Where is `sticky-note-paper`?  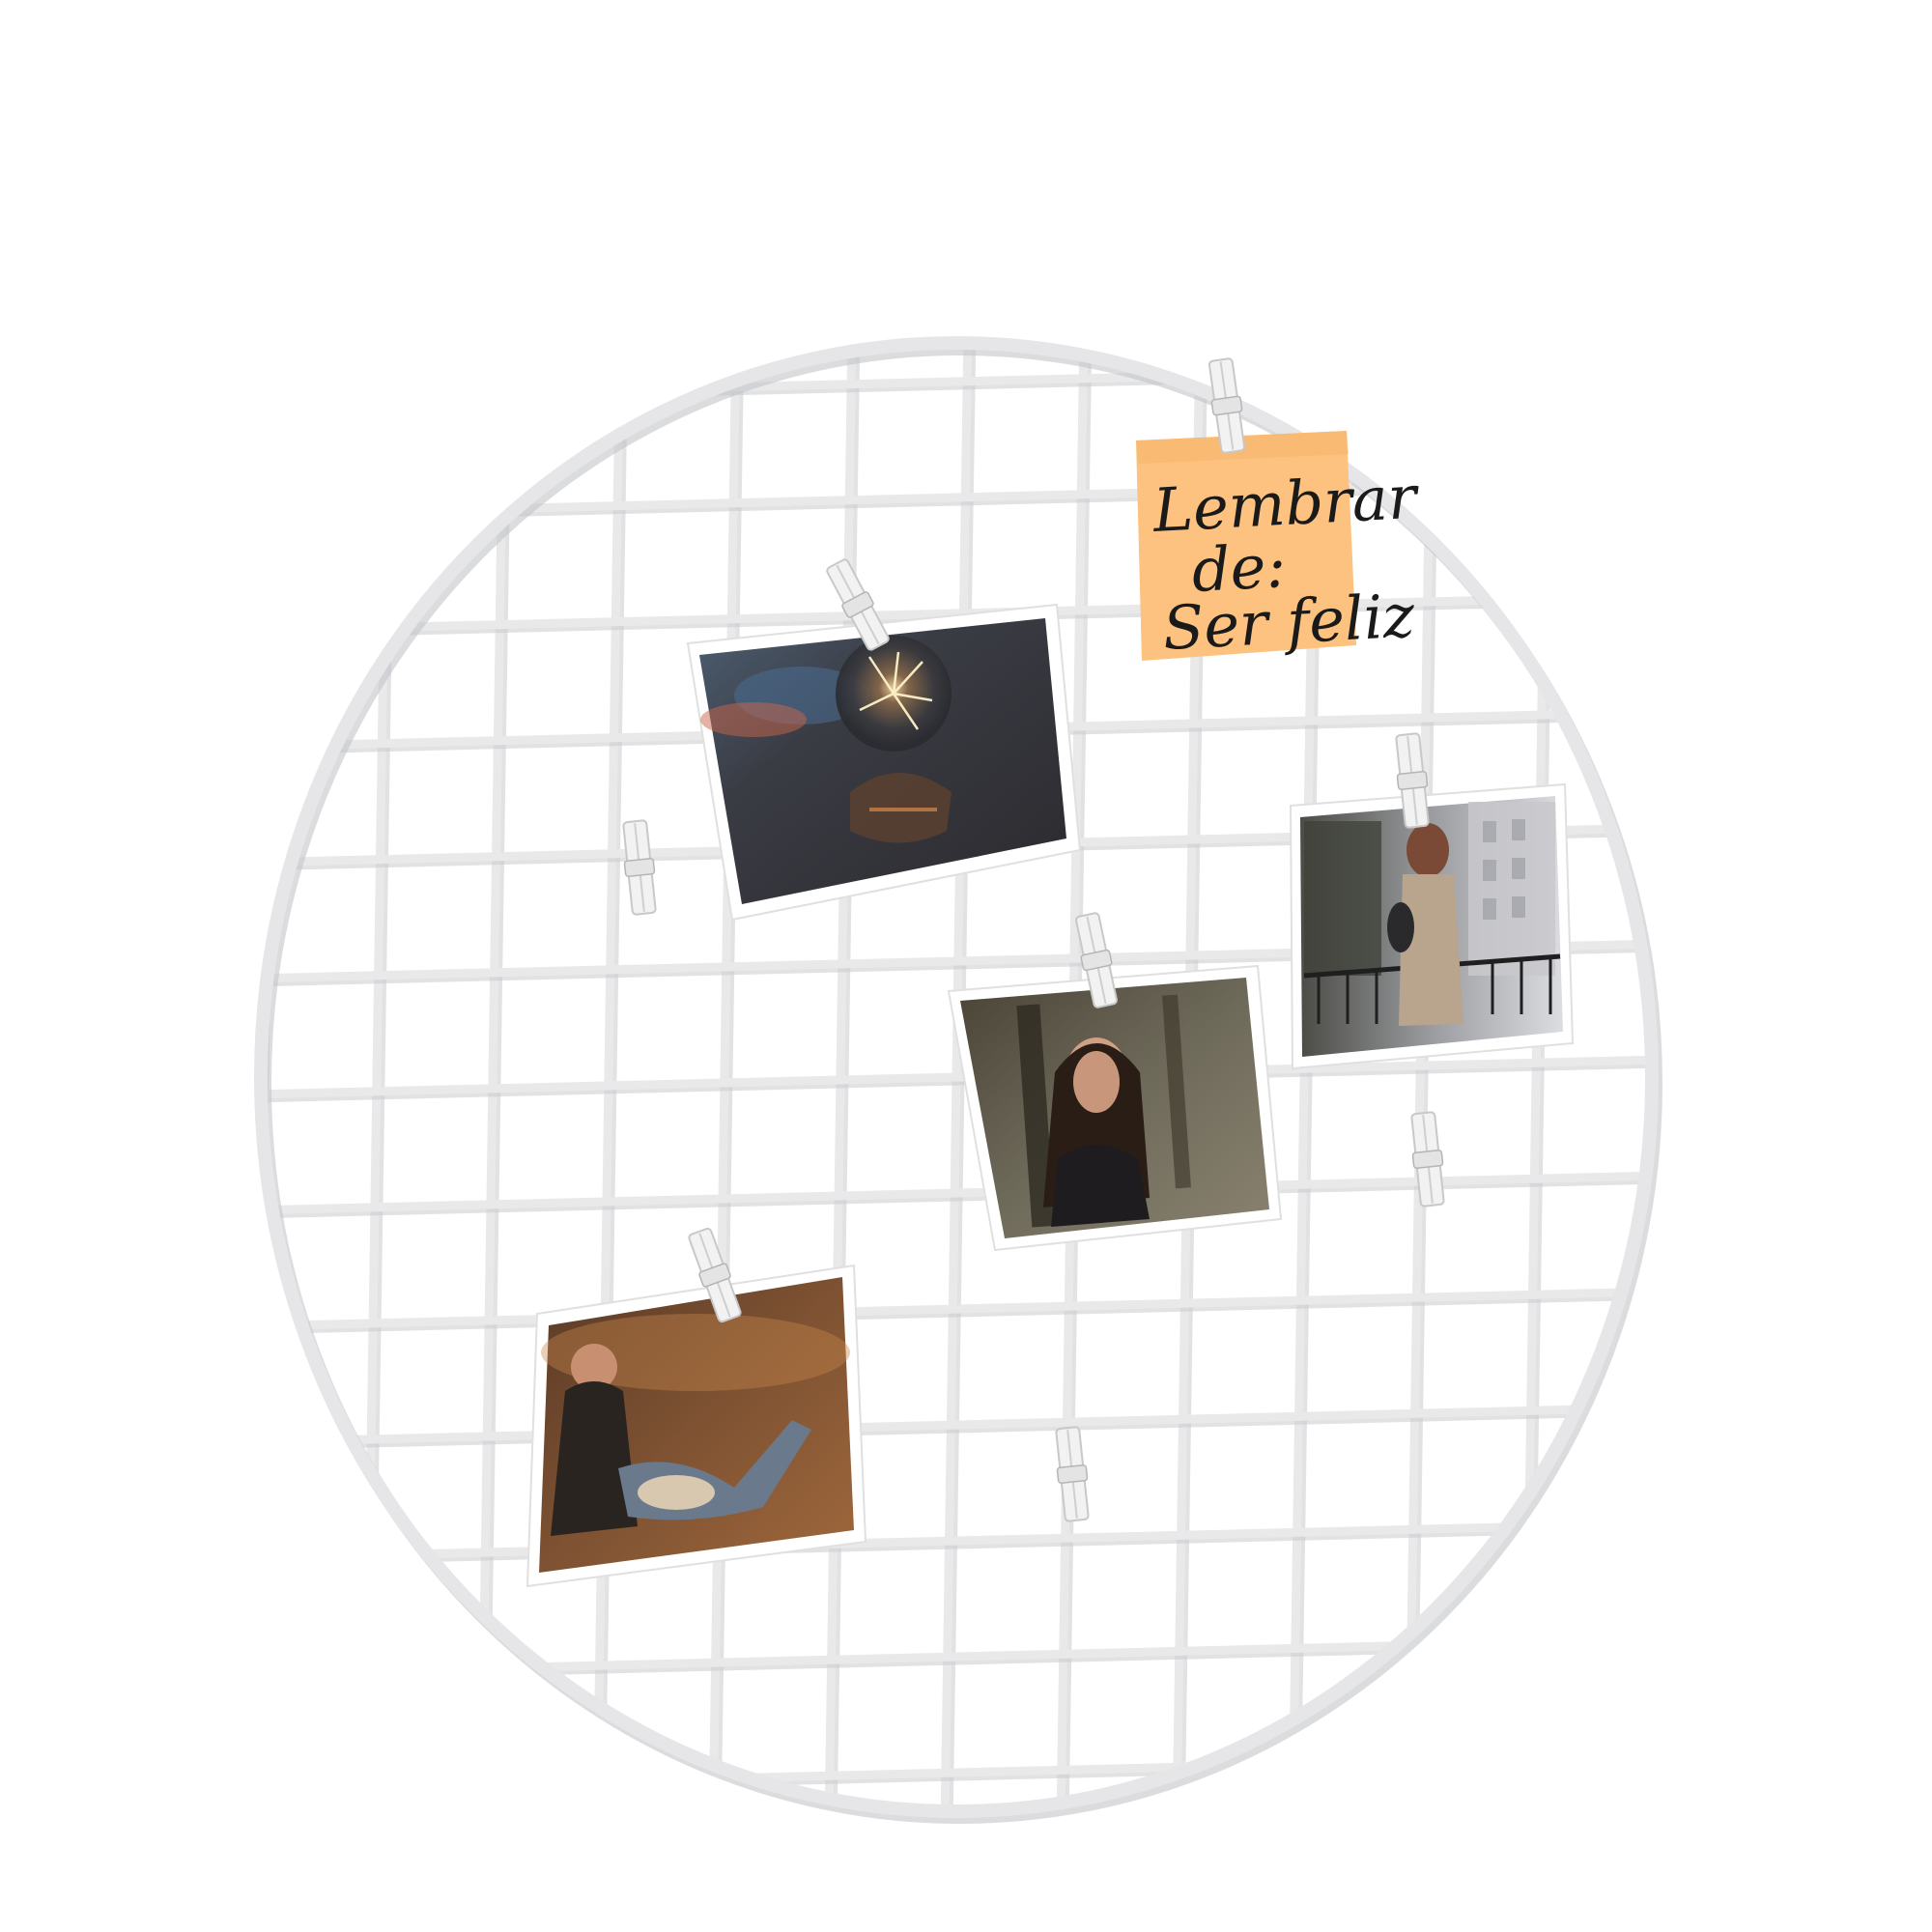
sticky-note-paper is located at coordinates (1246, 546).